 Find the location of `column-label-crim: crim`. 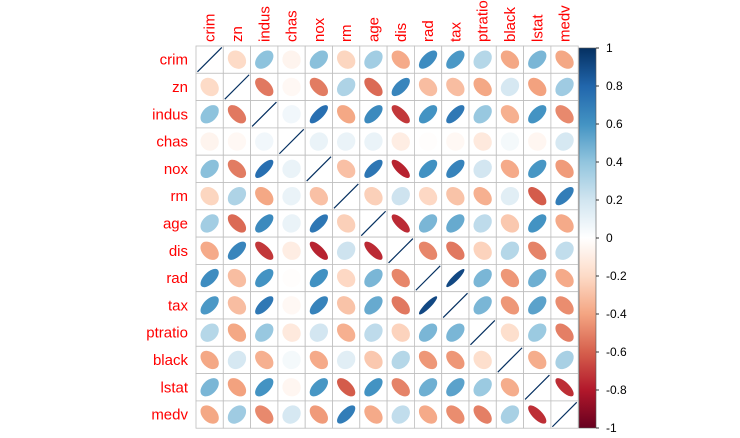

column-label-crim: crim is located at coordinates (210, 28).